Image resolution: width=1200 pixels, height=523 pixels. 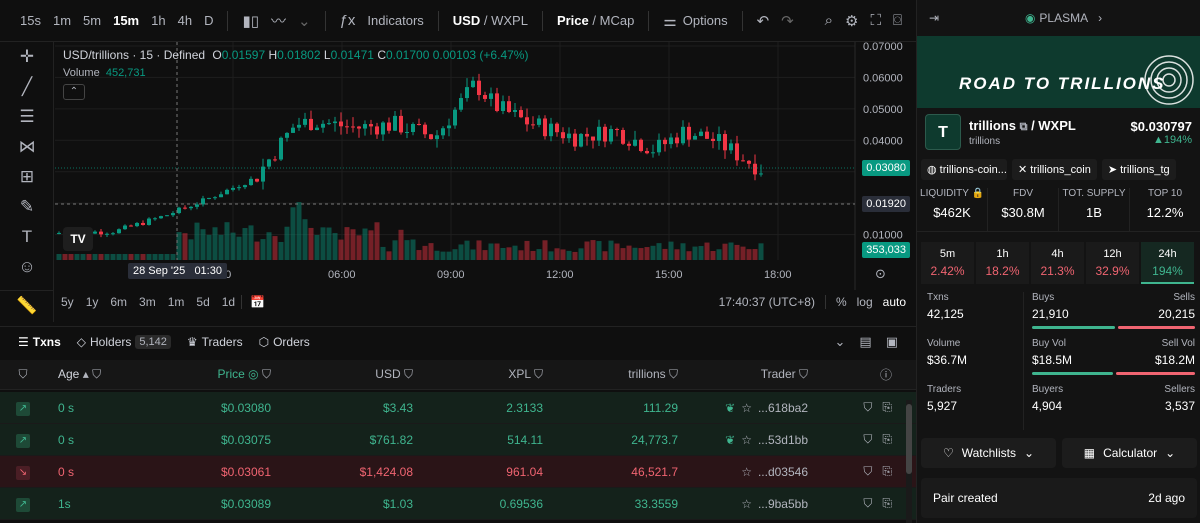 I want to click on xpl-header: XPL ⛉, so click(x=478, y=374).